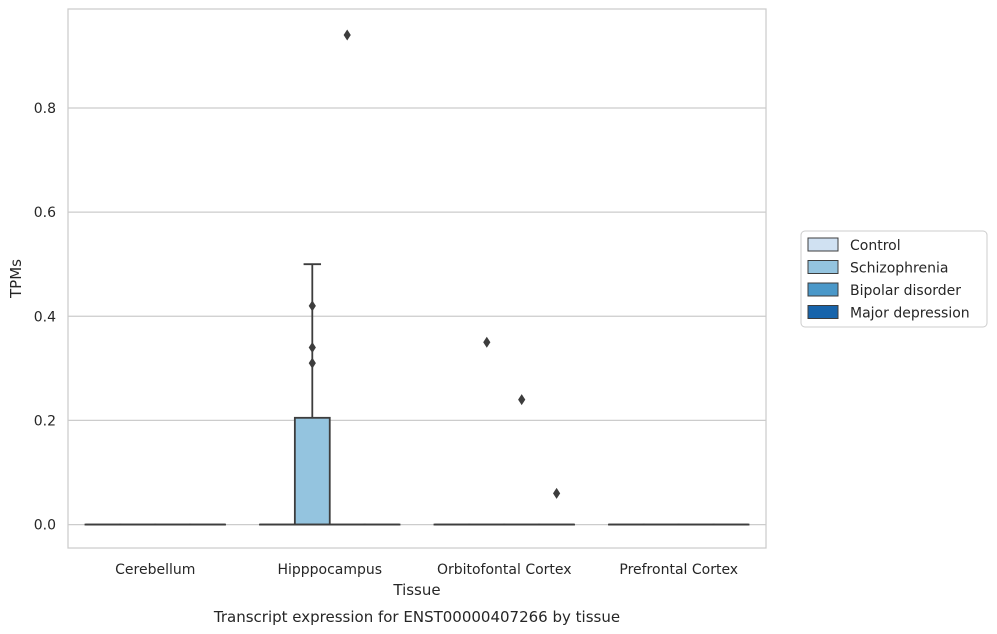  What do you see at coordinates (910, 314) in the screenshot?
I see `legend-label: Major depression` at bounding box center [910, 314].